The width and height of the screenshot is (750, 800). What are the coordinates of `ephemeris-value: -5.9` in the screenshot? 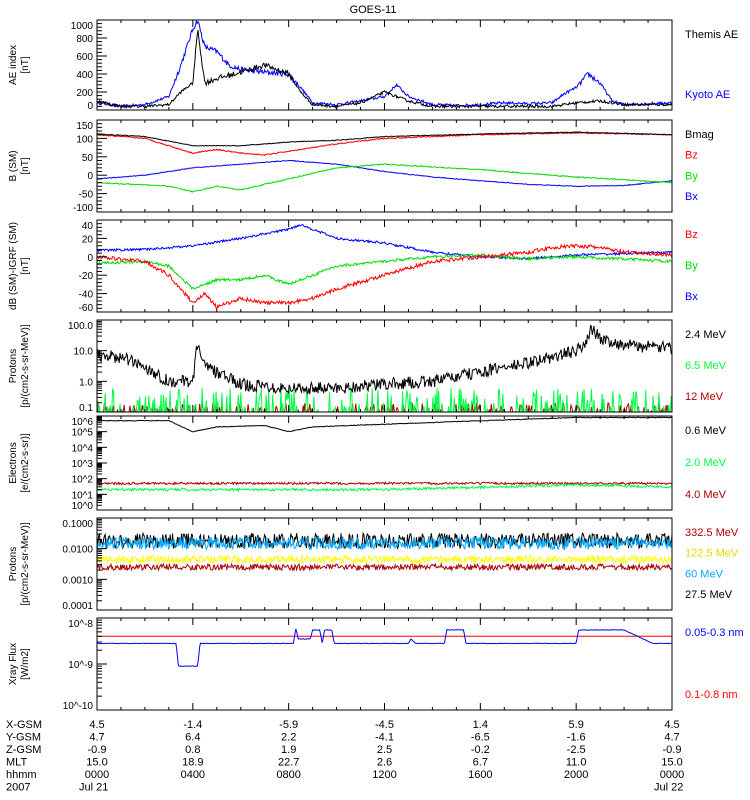 It's located at (288, 725).